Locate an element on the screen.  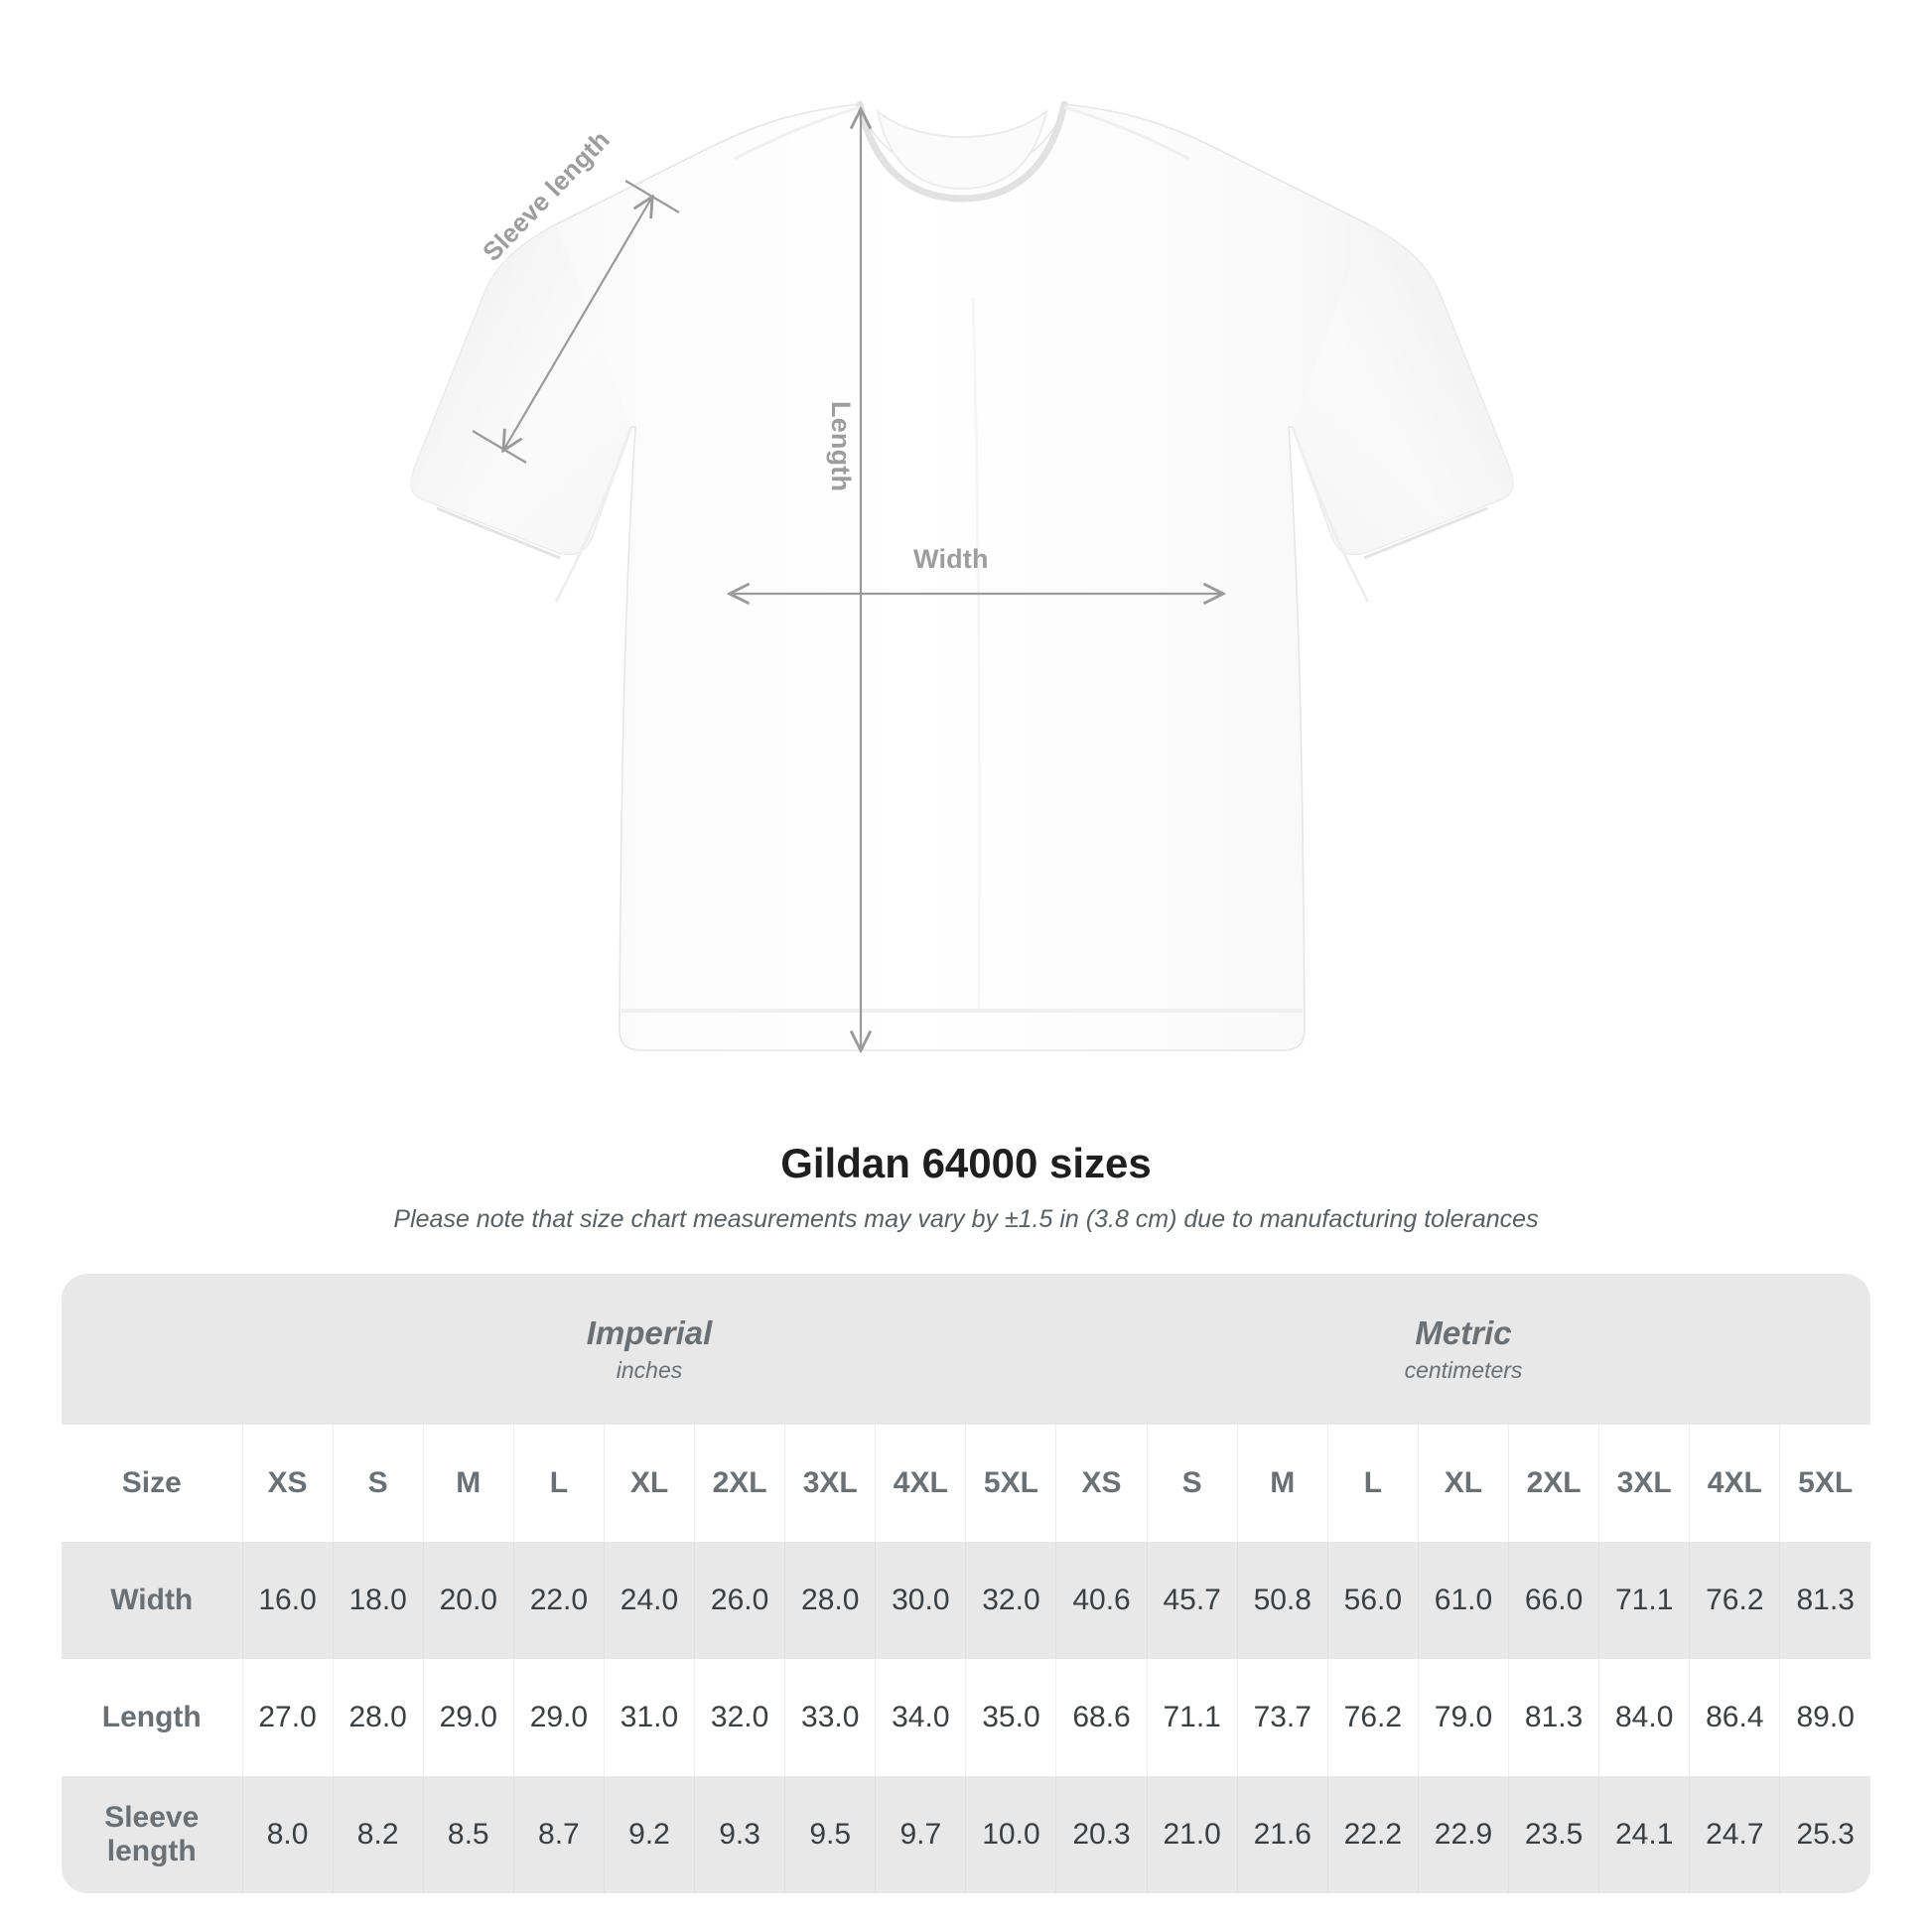
cell-length-metric-3xl: 84.0 is located at coordinates (1644, 1717).